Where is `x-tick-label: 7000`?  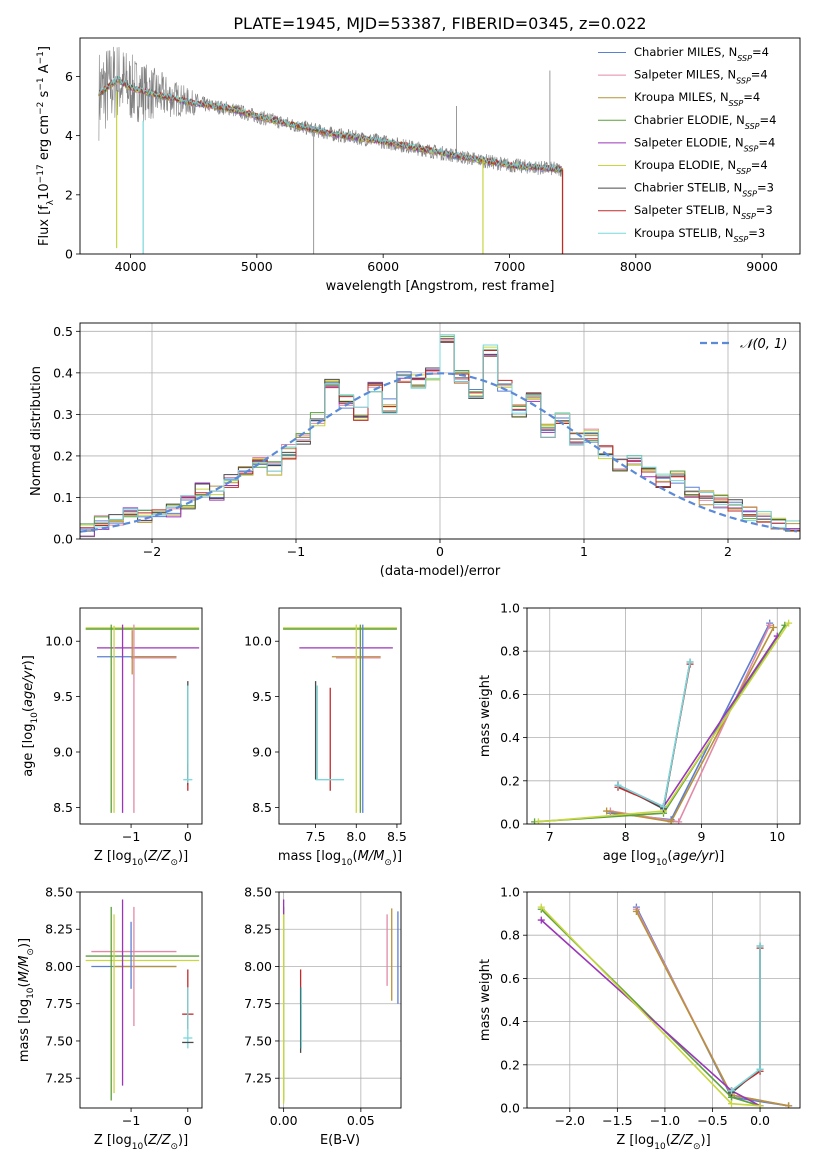
x-tick-label: 7000 is located at coordinates (510, 266).